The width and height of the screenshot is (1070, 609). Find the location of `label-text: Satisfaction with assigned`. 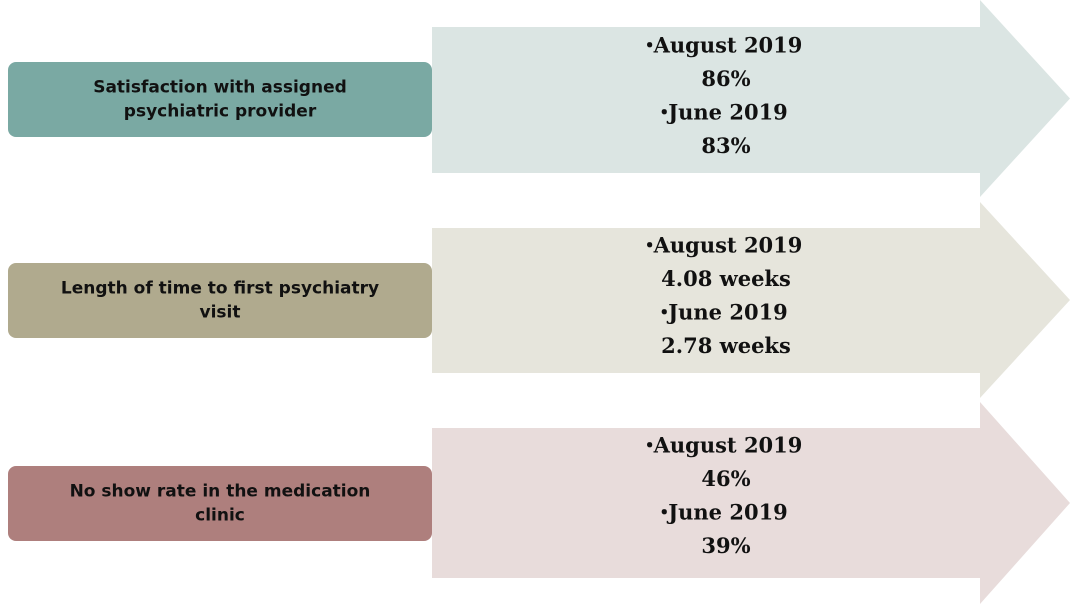

label-text: Satisfaction with assigned is located at coordinates (220, 88).